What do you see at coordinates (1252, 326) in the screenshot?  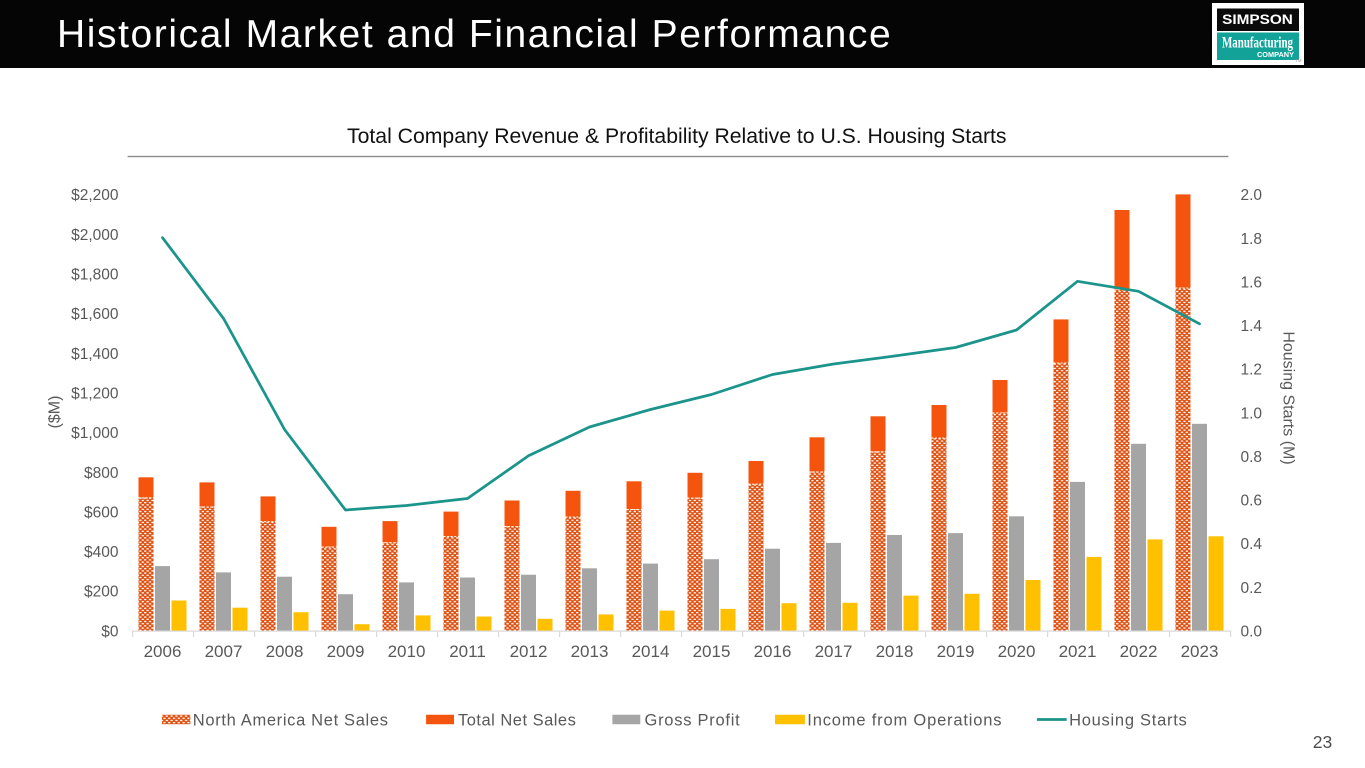 I see `svg-text: 1.4` at bounding box center [1252, 326].